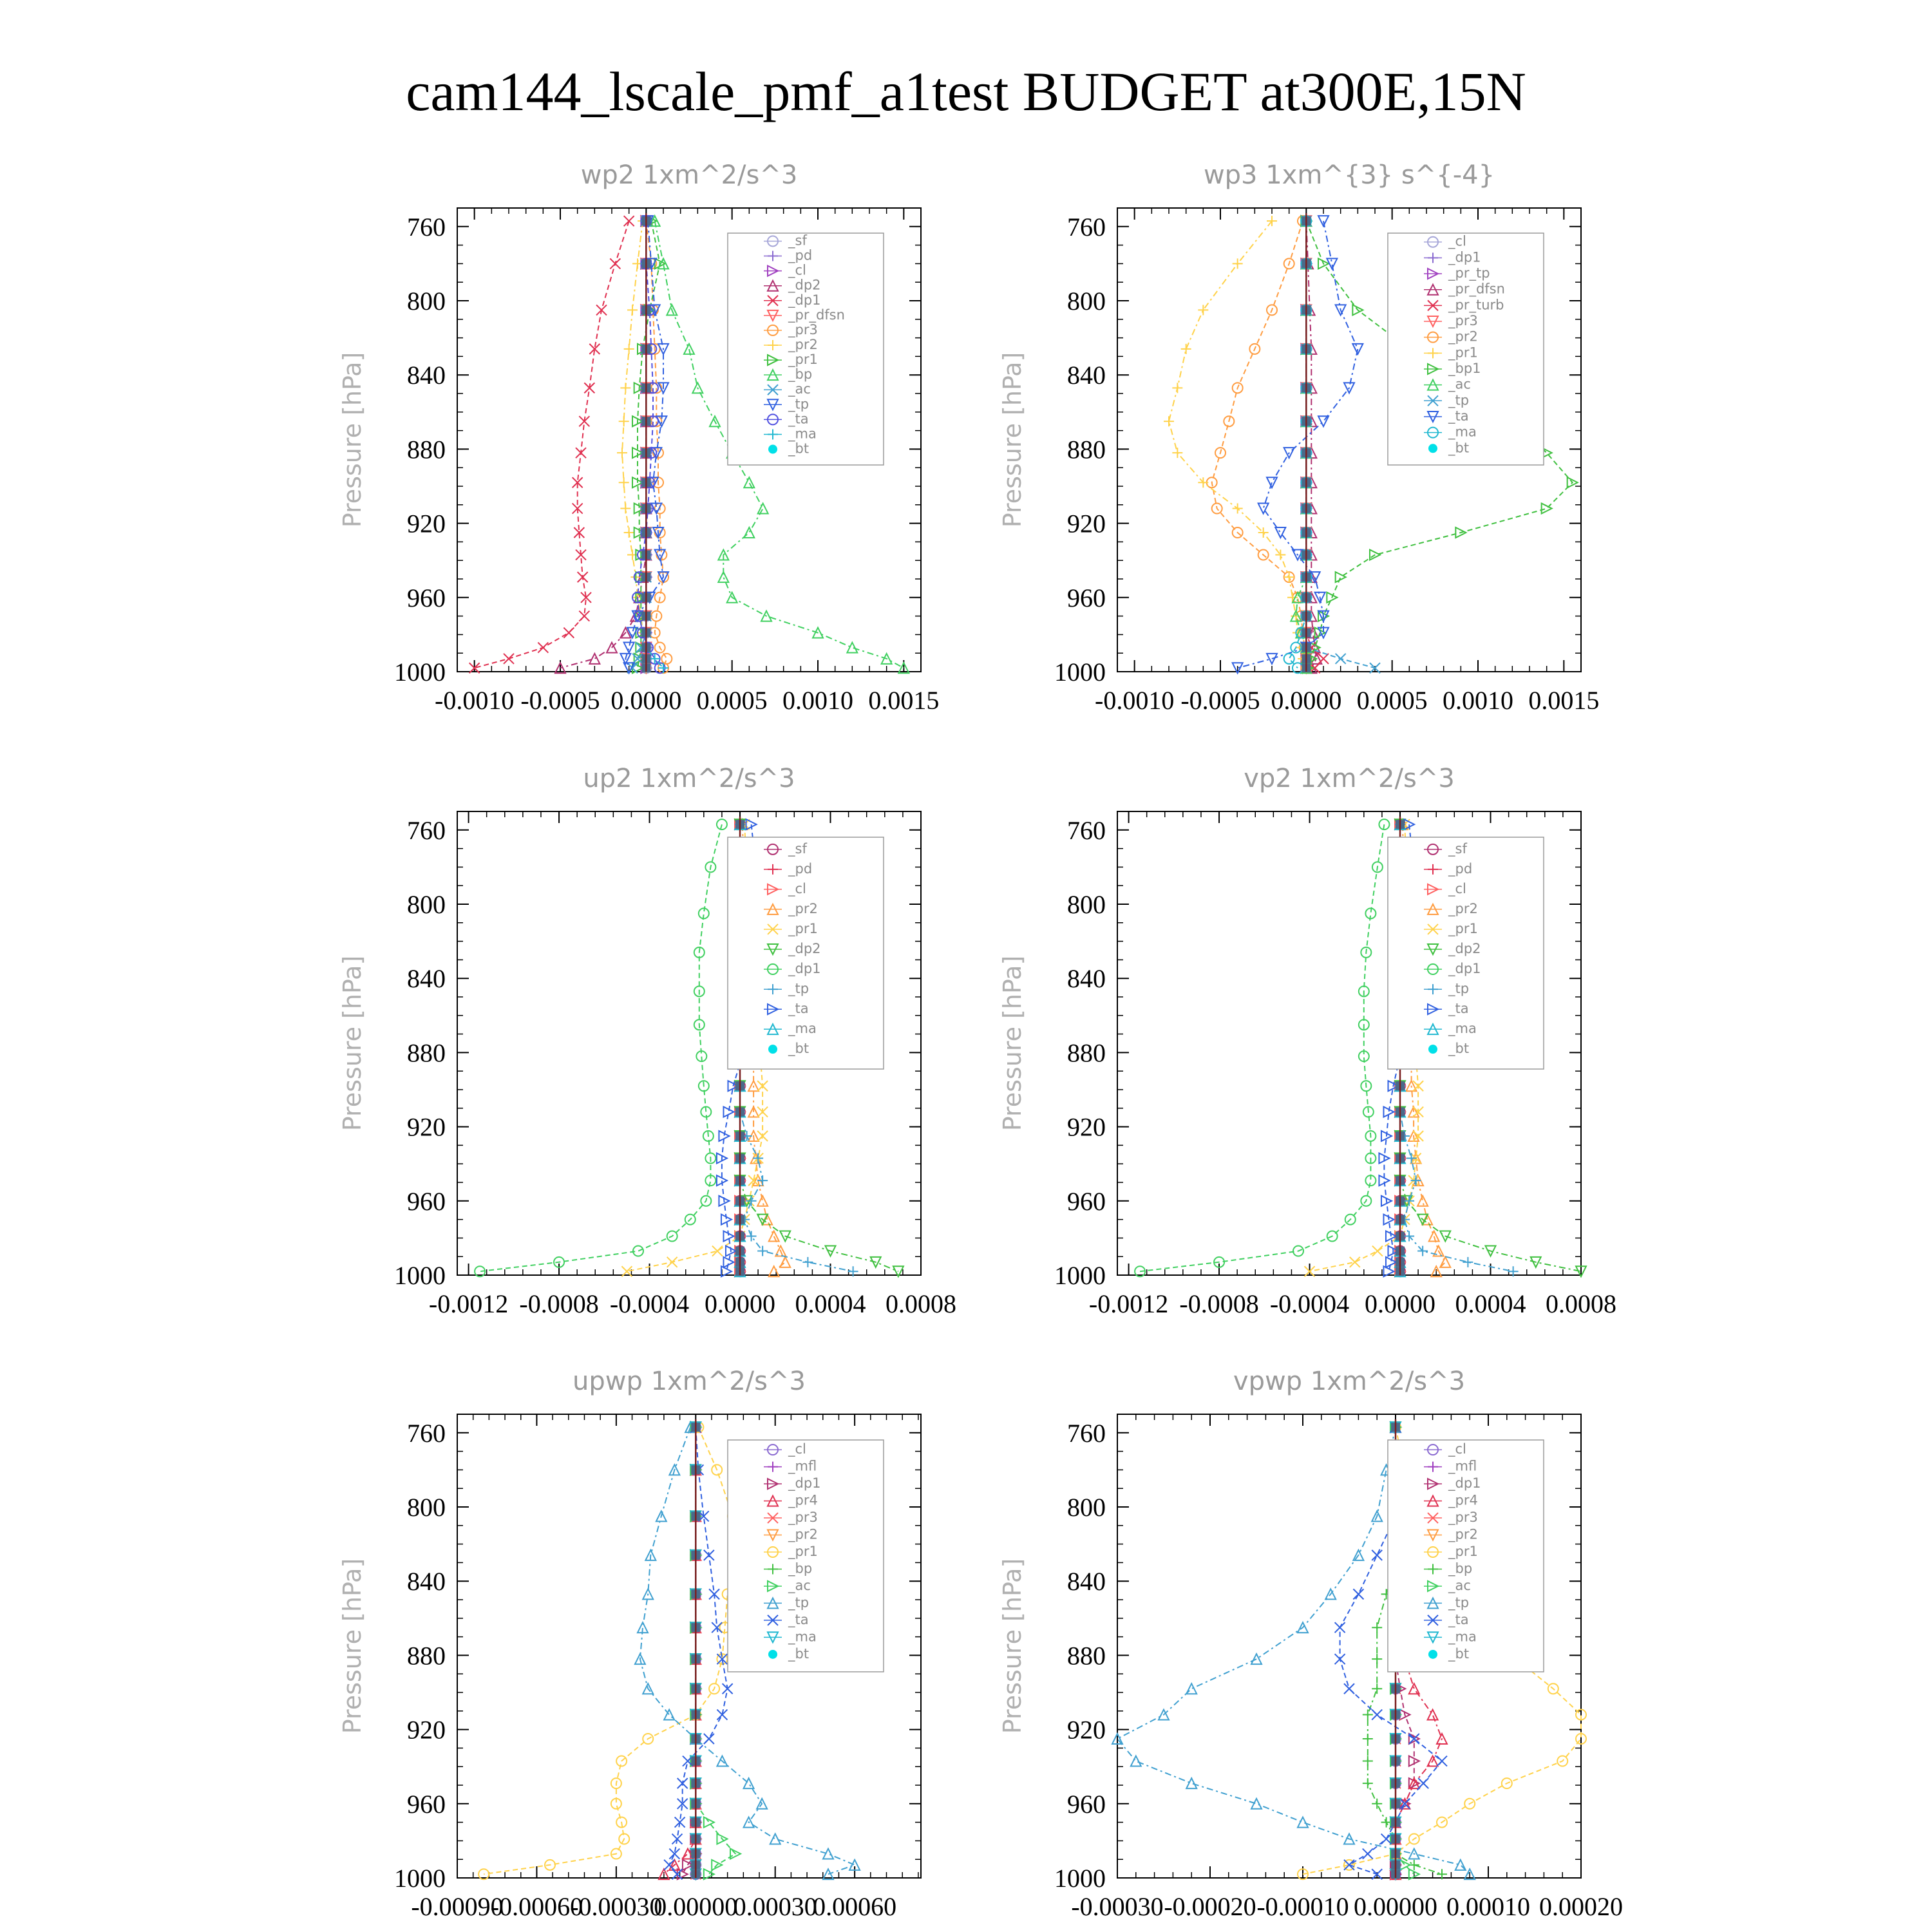 This screenshot has width=1932, height=1932. Describe the element at coordinates (537, 1907) in the screenshot. I see `x-tick-label: -0.00060` at that location.